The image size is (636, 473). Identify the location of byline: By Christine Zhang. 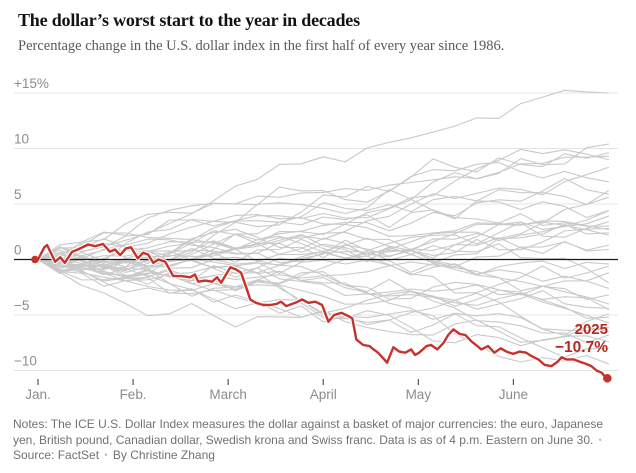
(163, 455).